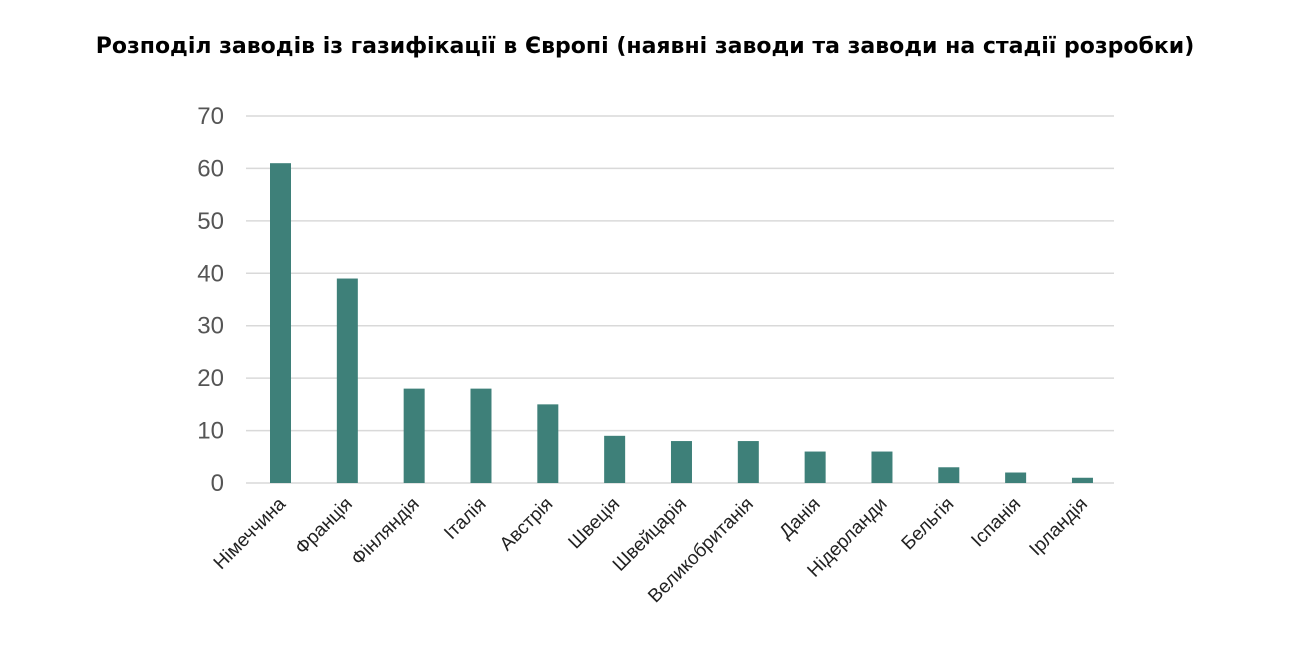 This screenshot has height=648, width=1290. I want to click on y-tick-label: 30, so click(210, 326).